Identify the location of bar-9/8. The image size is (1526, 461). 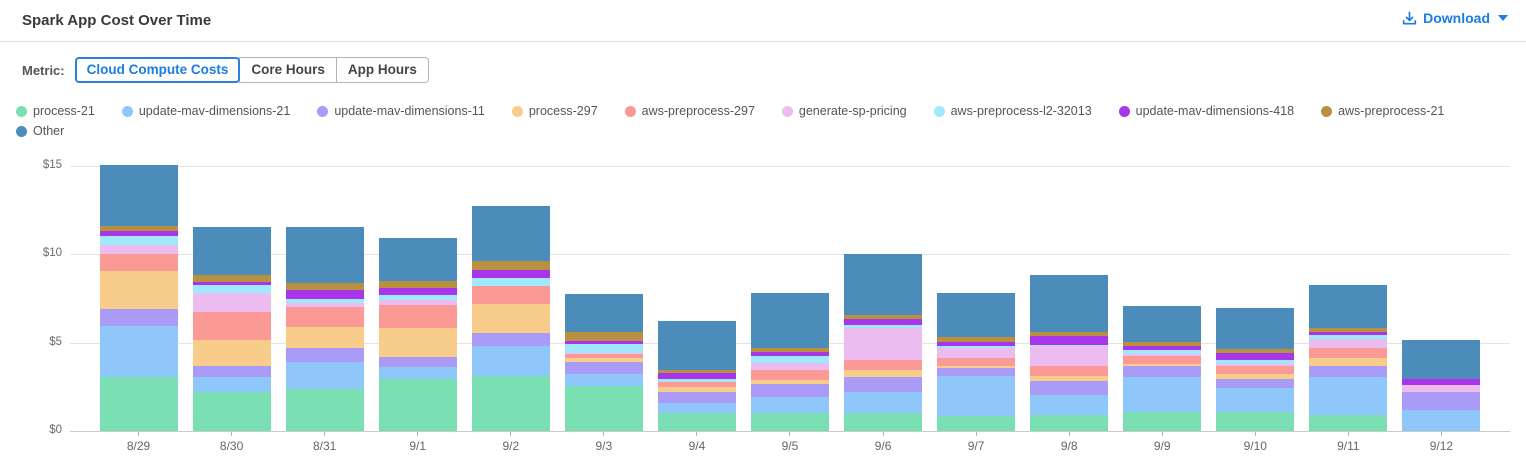
(1069, 352).